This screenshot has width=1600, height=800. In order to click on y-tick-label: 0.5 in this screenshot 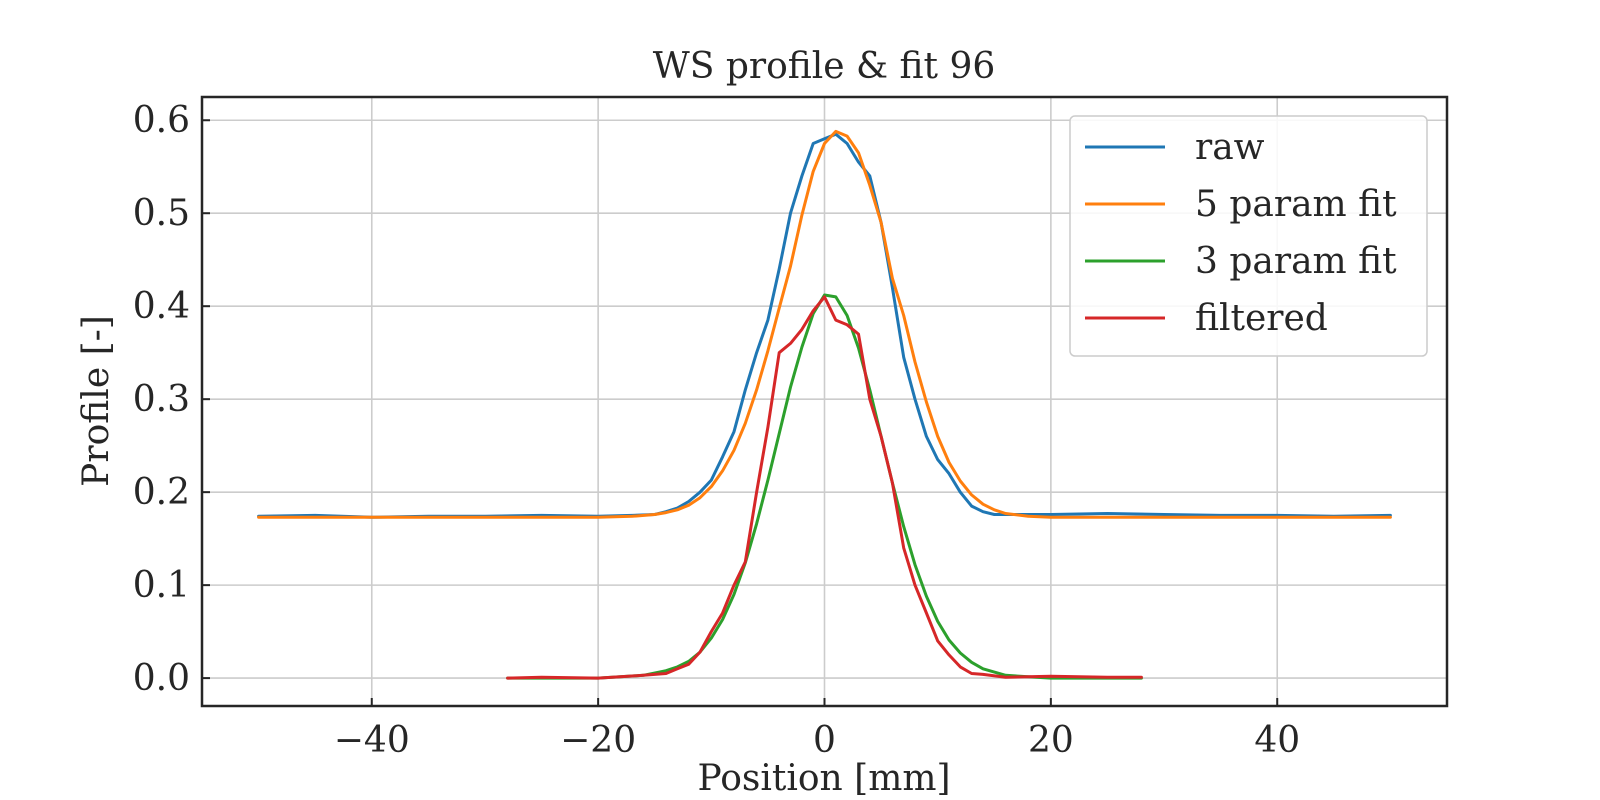, I will do `click(161, 213)`.